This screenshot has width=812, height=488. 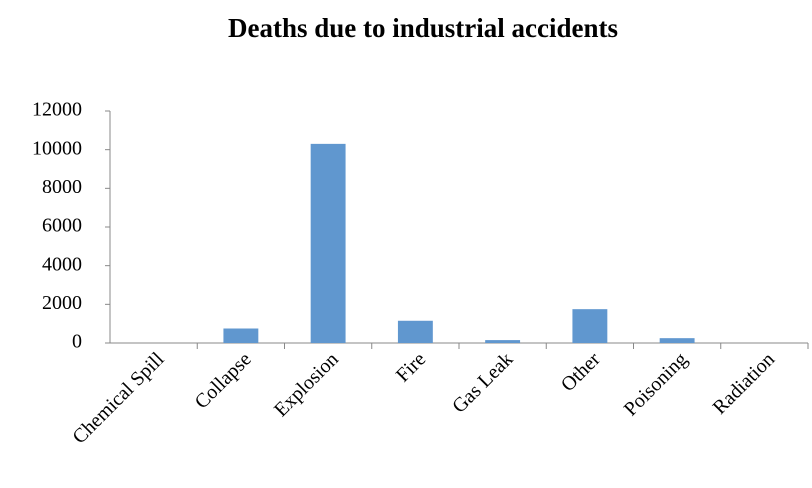 I want to click on y-tick-label: 6000, so click(x=62, y=226).